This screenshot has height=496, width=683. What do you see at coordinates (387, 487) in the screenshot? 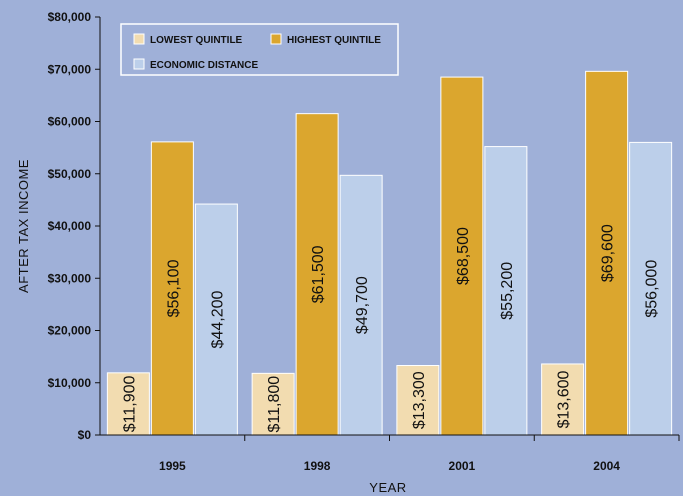
I see `x-axis-title: YEAR` at bounding box center [387, 487].